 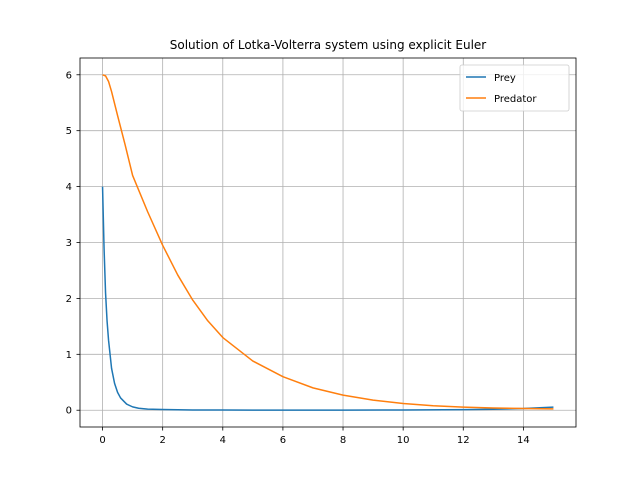 What do you see at coordinates (69, 131) in the screenshot?
I see `y-tick-label: 5` at bounding box center [69, 131].